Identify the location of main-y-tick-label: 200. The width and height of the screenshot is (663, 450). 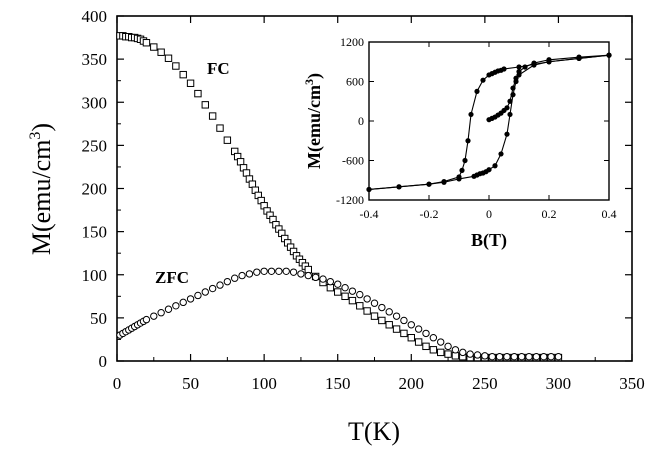
(95, 189).